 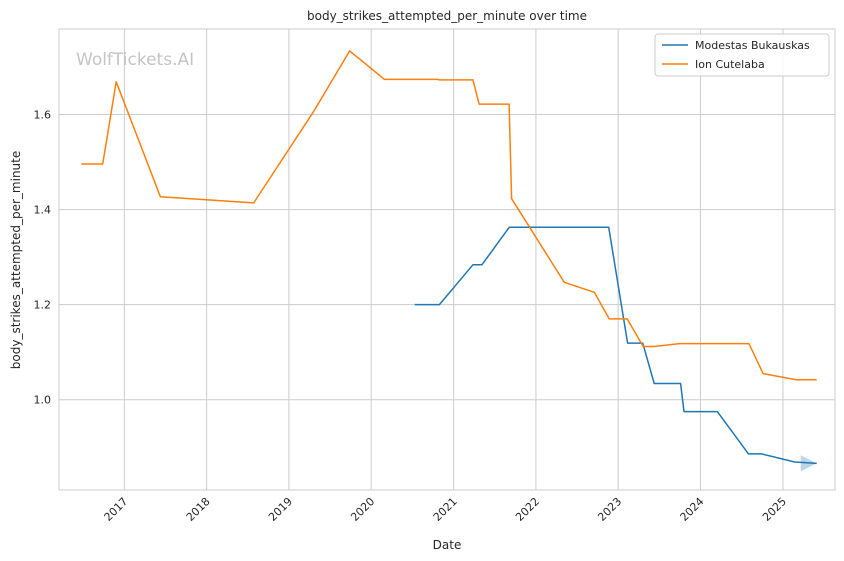 I want to click on x-tick-label: 2018, so click(x=198, y=509).